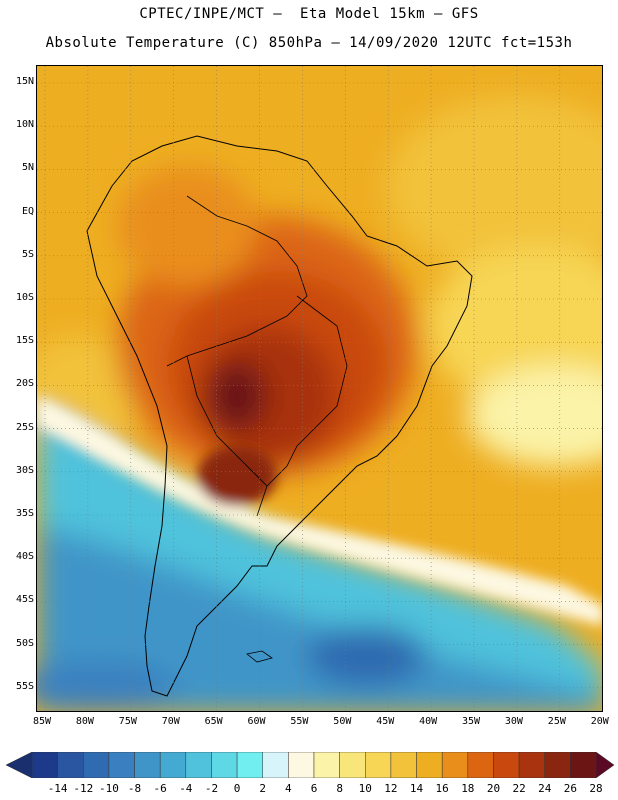  What do you see at coordinates (519, 788) in the screenshot?
I see `colorbar-tick-label: 22` at bounding box center [519, 788].